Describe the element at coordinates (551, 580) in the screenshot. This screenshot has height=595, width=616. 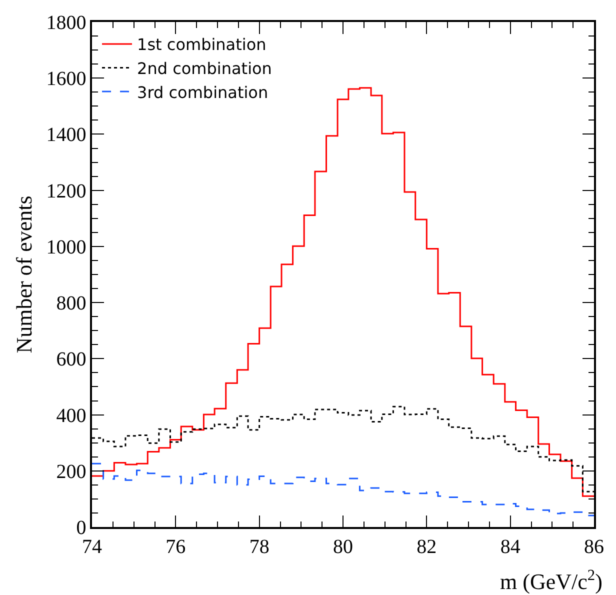
I see `x-axis-title: m (GeV/c$^{2}$)` at that location.